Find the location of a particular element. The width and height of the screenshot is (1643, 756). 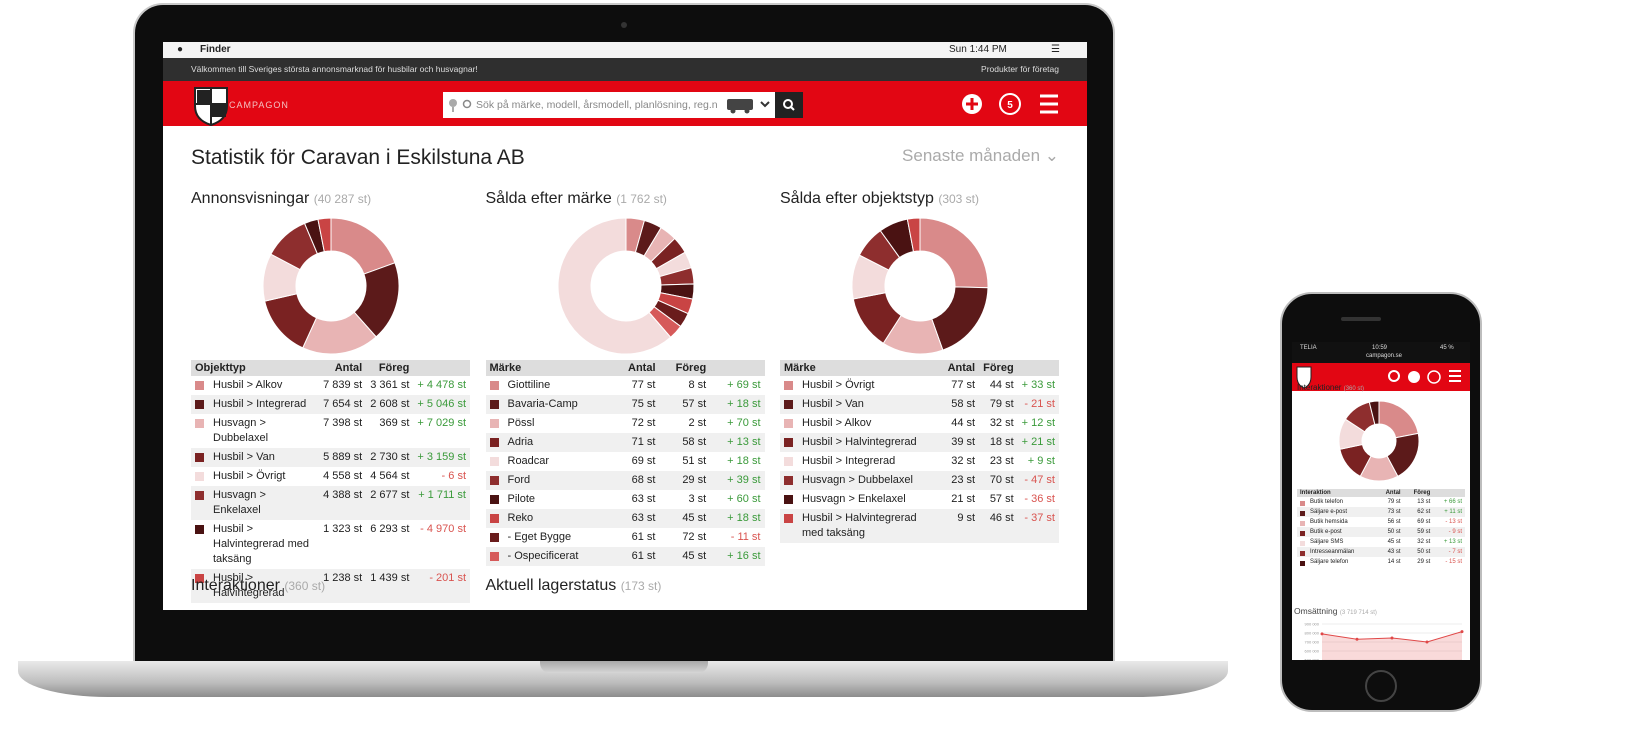

row-name: Säljare telefon is located at coordinates (1336, 562).